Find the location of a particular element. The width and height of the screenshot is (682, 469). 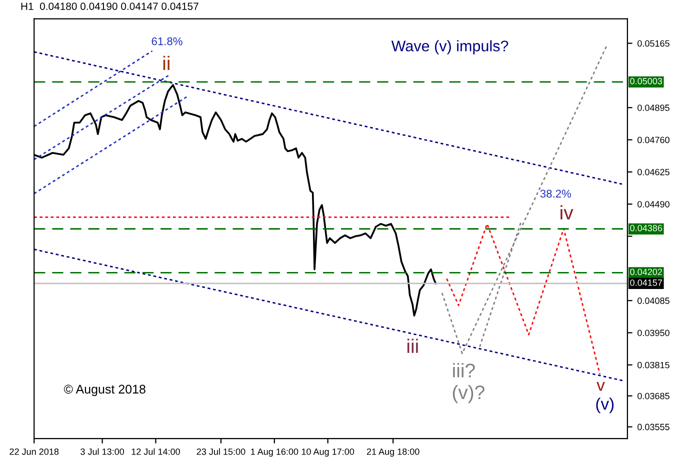

y-tick-label: 0.04085 is located at coordinates (654, 301).